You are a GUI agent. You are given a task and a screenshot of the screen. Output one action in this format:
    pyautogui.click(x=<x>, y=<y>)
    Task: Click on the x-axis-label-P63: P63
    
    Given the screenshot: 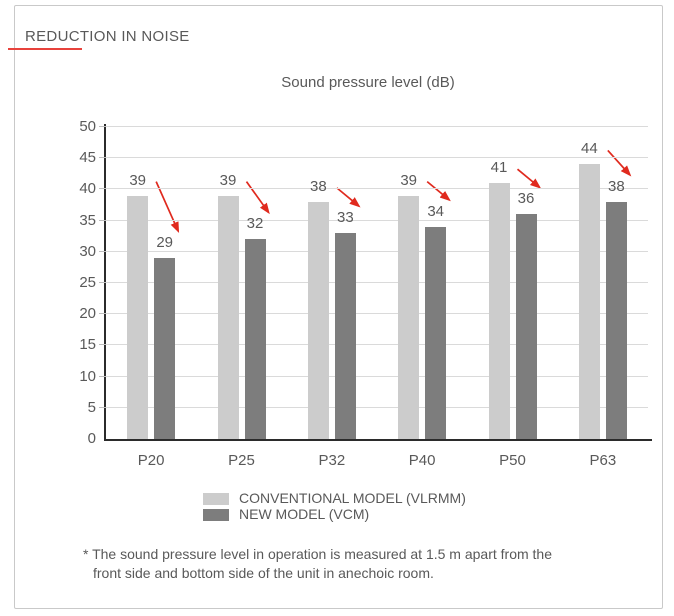 What is the action you would take?
    pyautogui.click(x=603, y=460)
    